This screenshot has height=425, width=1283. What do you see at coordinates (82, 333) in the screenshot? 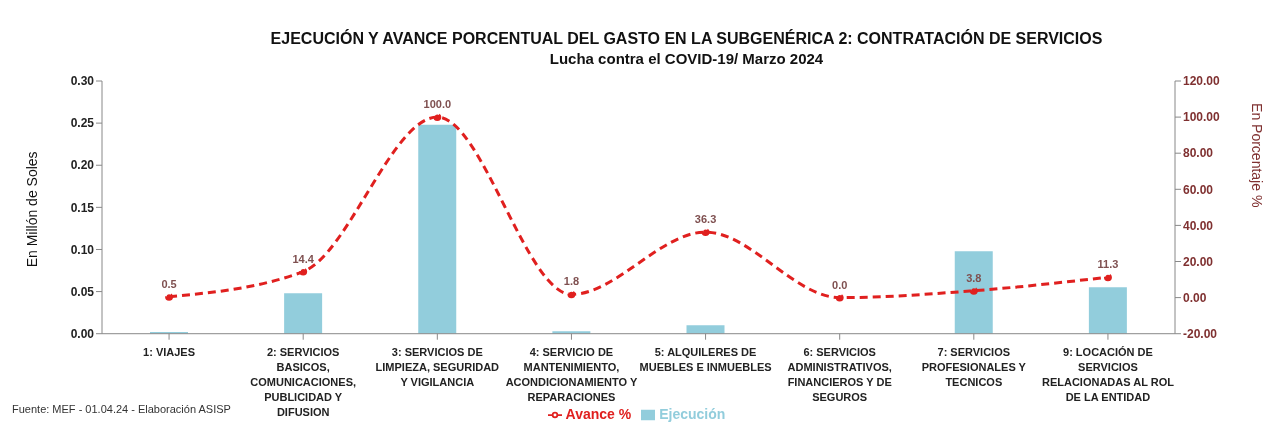
I see `y-tick-label: 0.00` at bounding box center [82, 333].